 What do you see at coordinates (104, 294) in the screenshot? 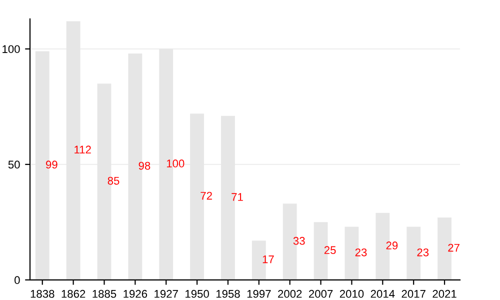
I see `x-tick-label: 1885` at bounding box center [104, 294].